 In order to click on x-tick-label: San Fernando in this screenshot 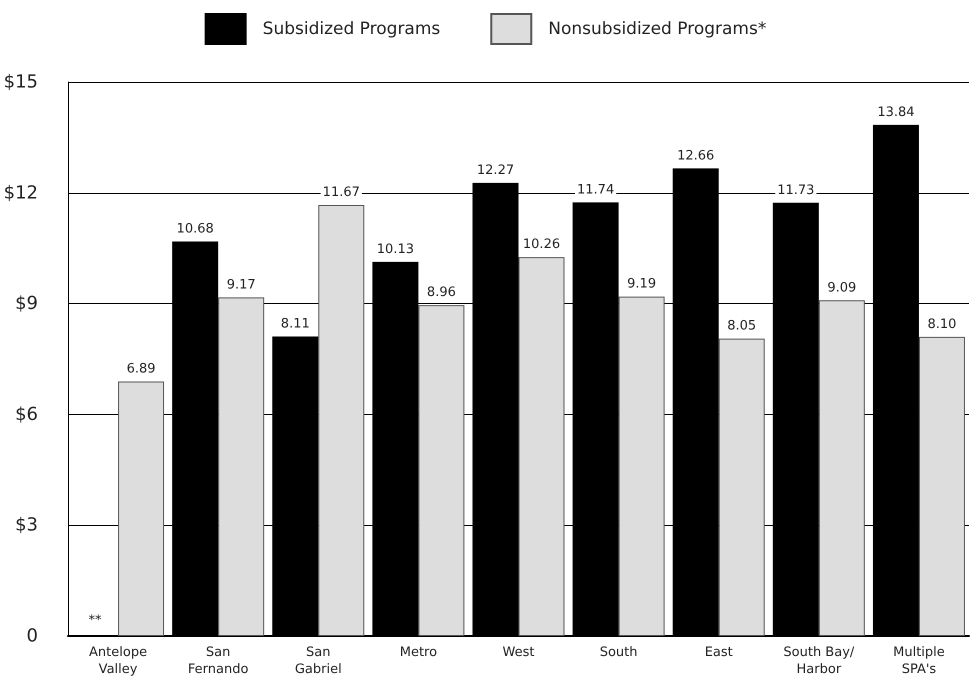, I will do `click(218, 661)`.